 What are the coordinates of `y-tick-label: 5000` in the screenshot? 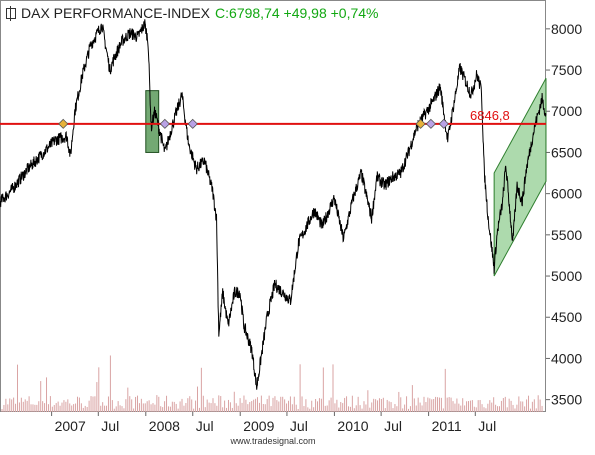 It's located at (566, 276).